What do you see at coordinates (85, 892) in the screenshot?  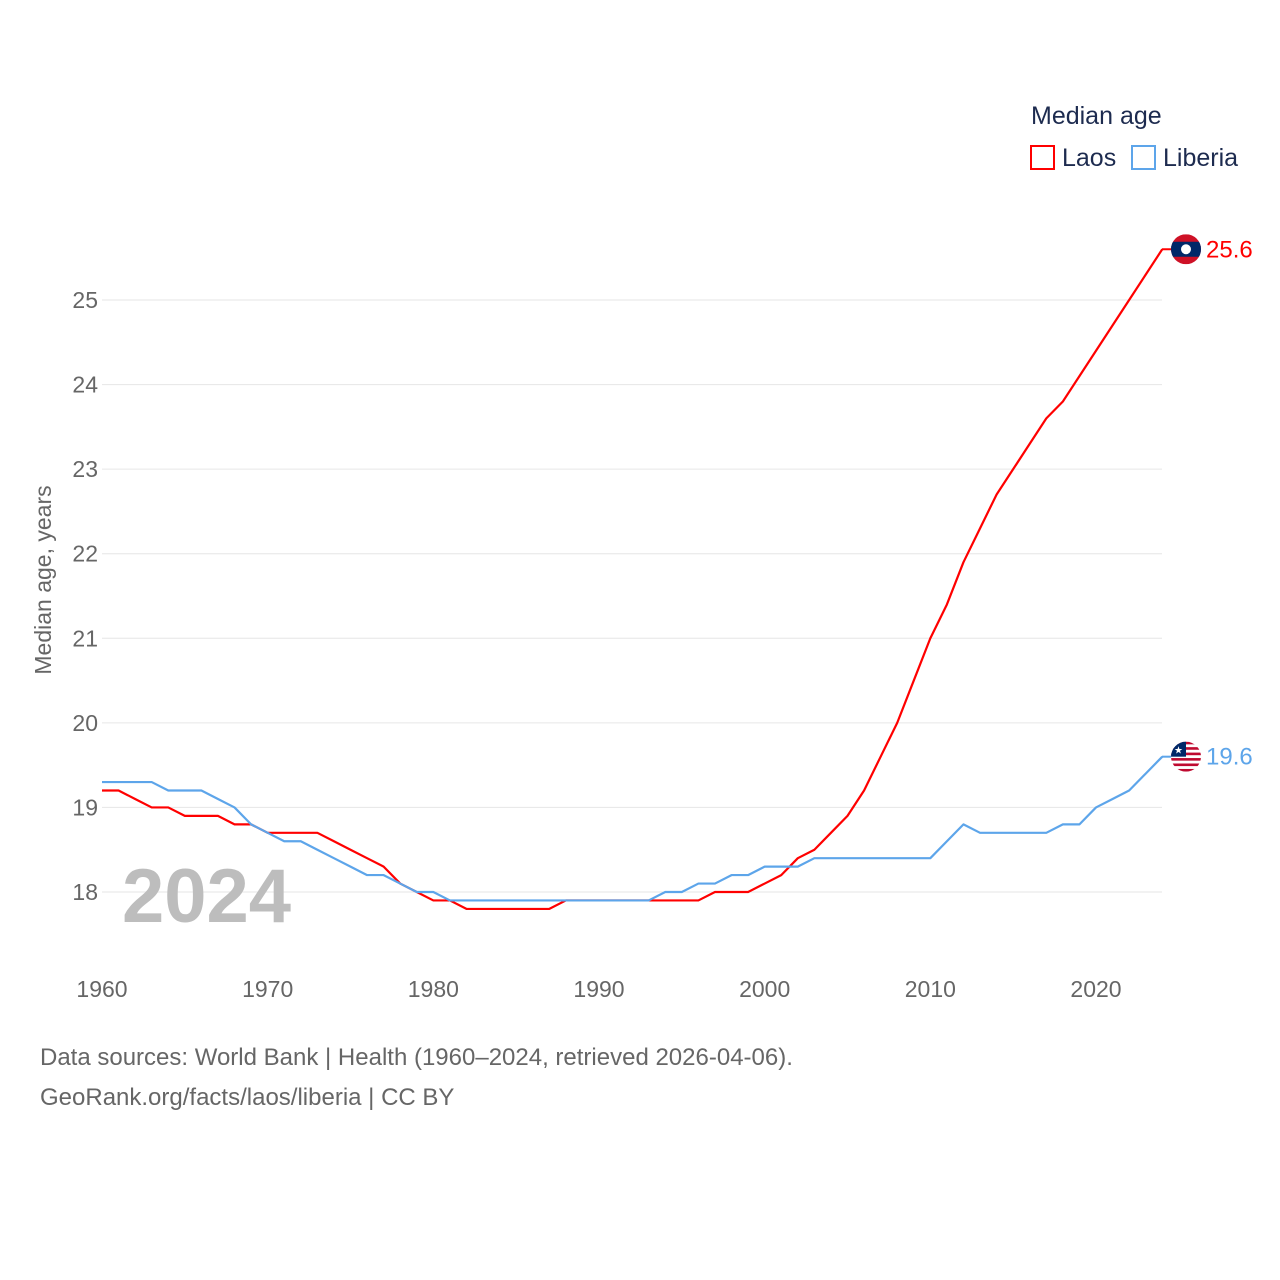 I see `y-tick-label: 18` at bounding box center [85, 892].